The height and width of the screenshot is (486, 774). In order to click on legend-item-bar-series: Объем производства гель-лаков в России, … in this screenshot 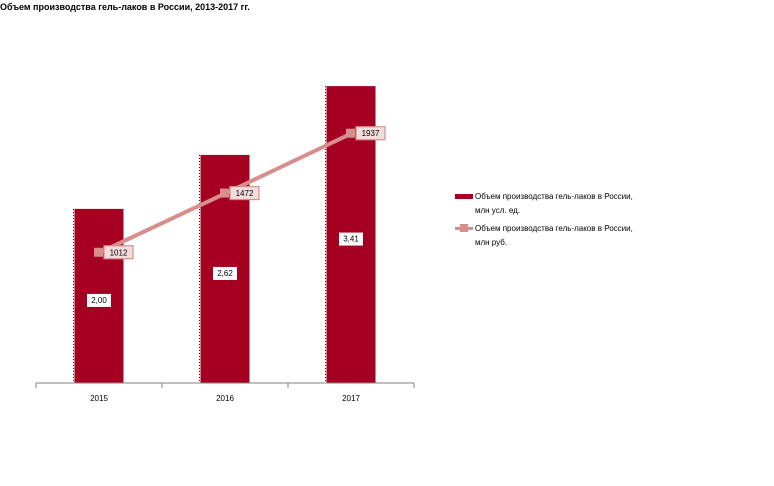, I will do `click(570, 204)`.